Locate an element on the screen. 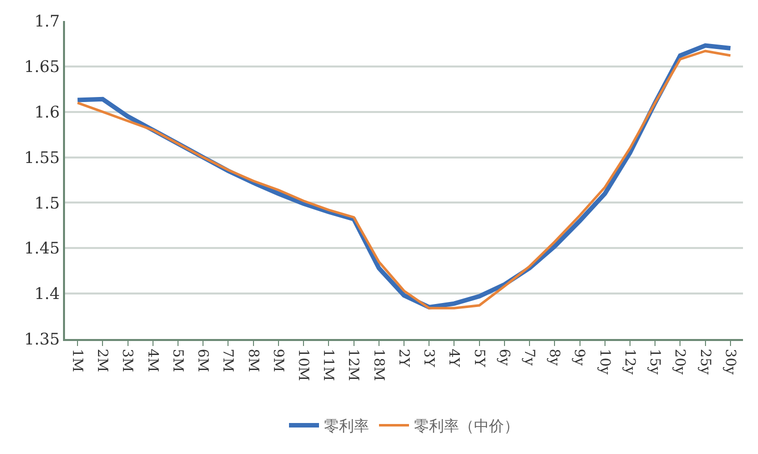 This screenshot has width=758, height=454. x-tick-label: 3Y is located at coordinates (428, 358).